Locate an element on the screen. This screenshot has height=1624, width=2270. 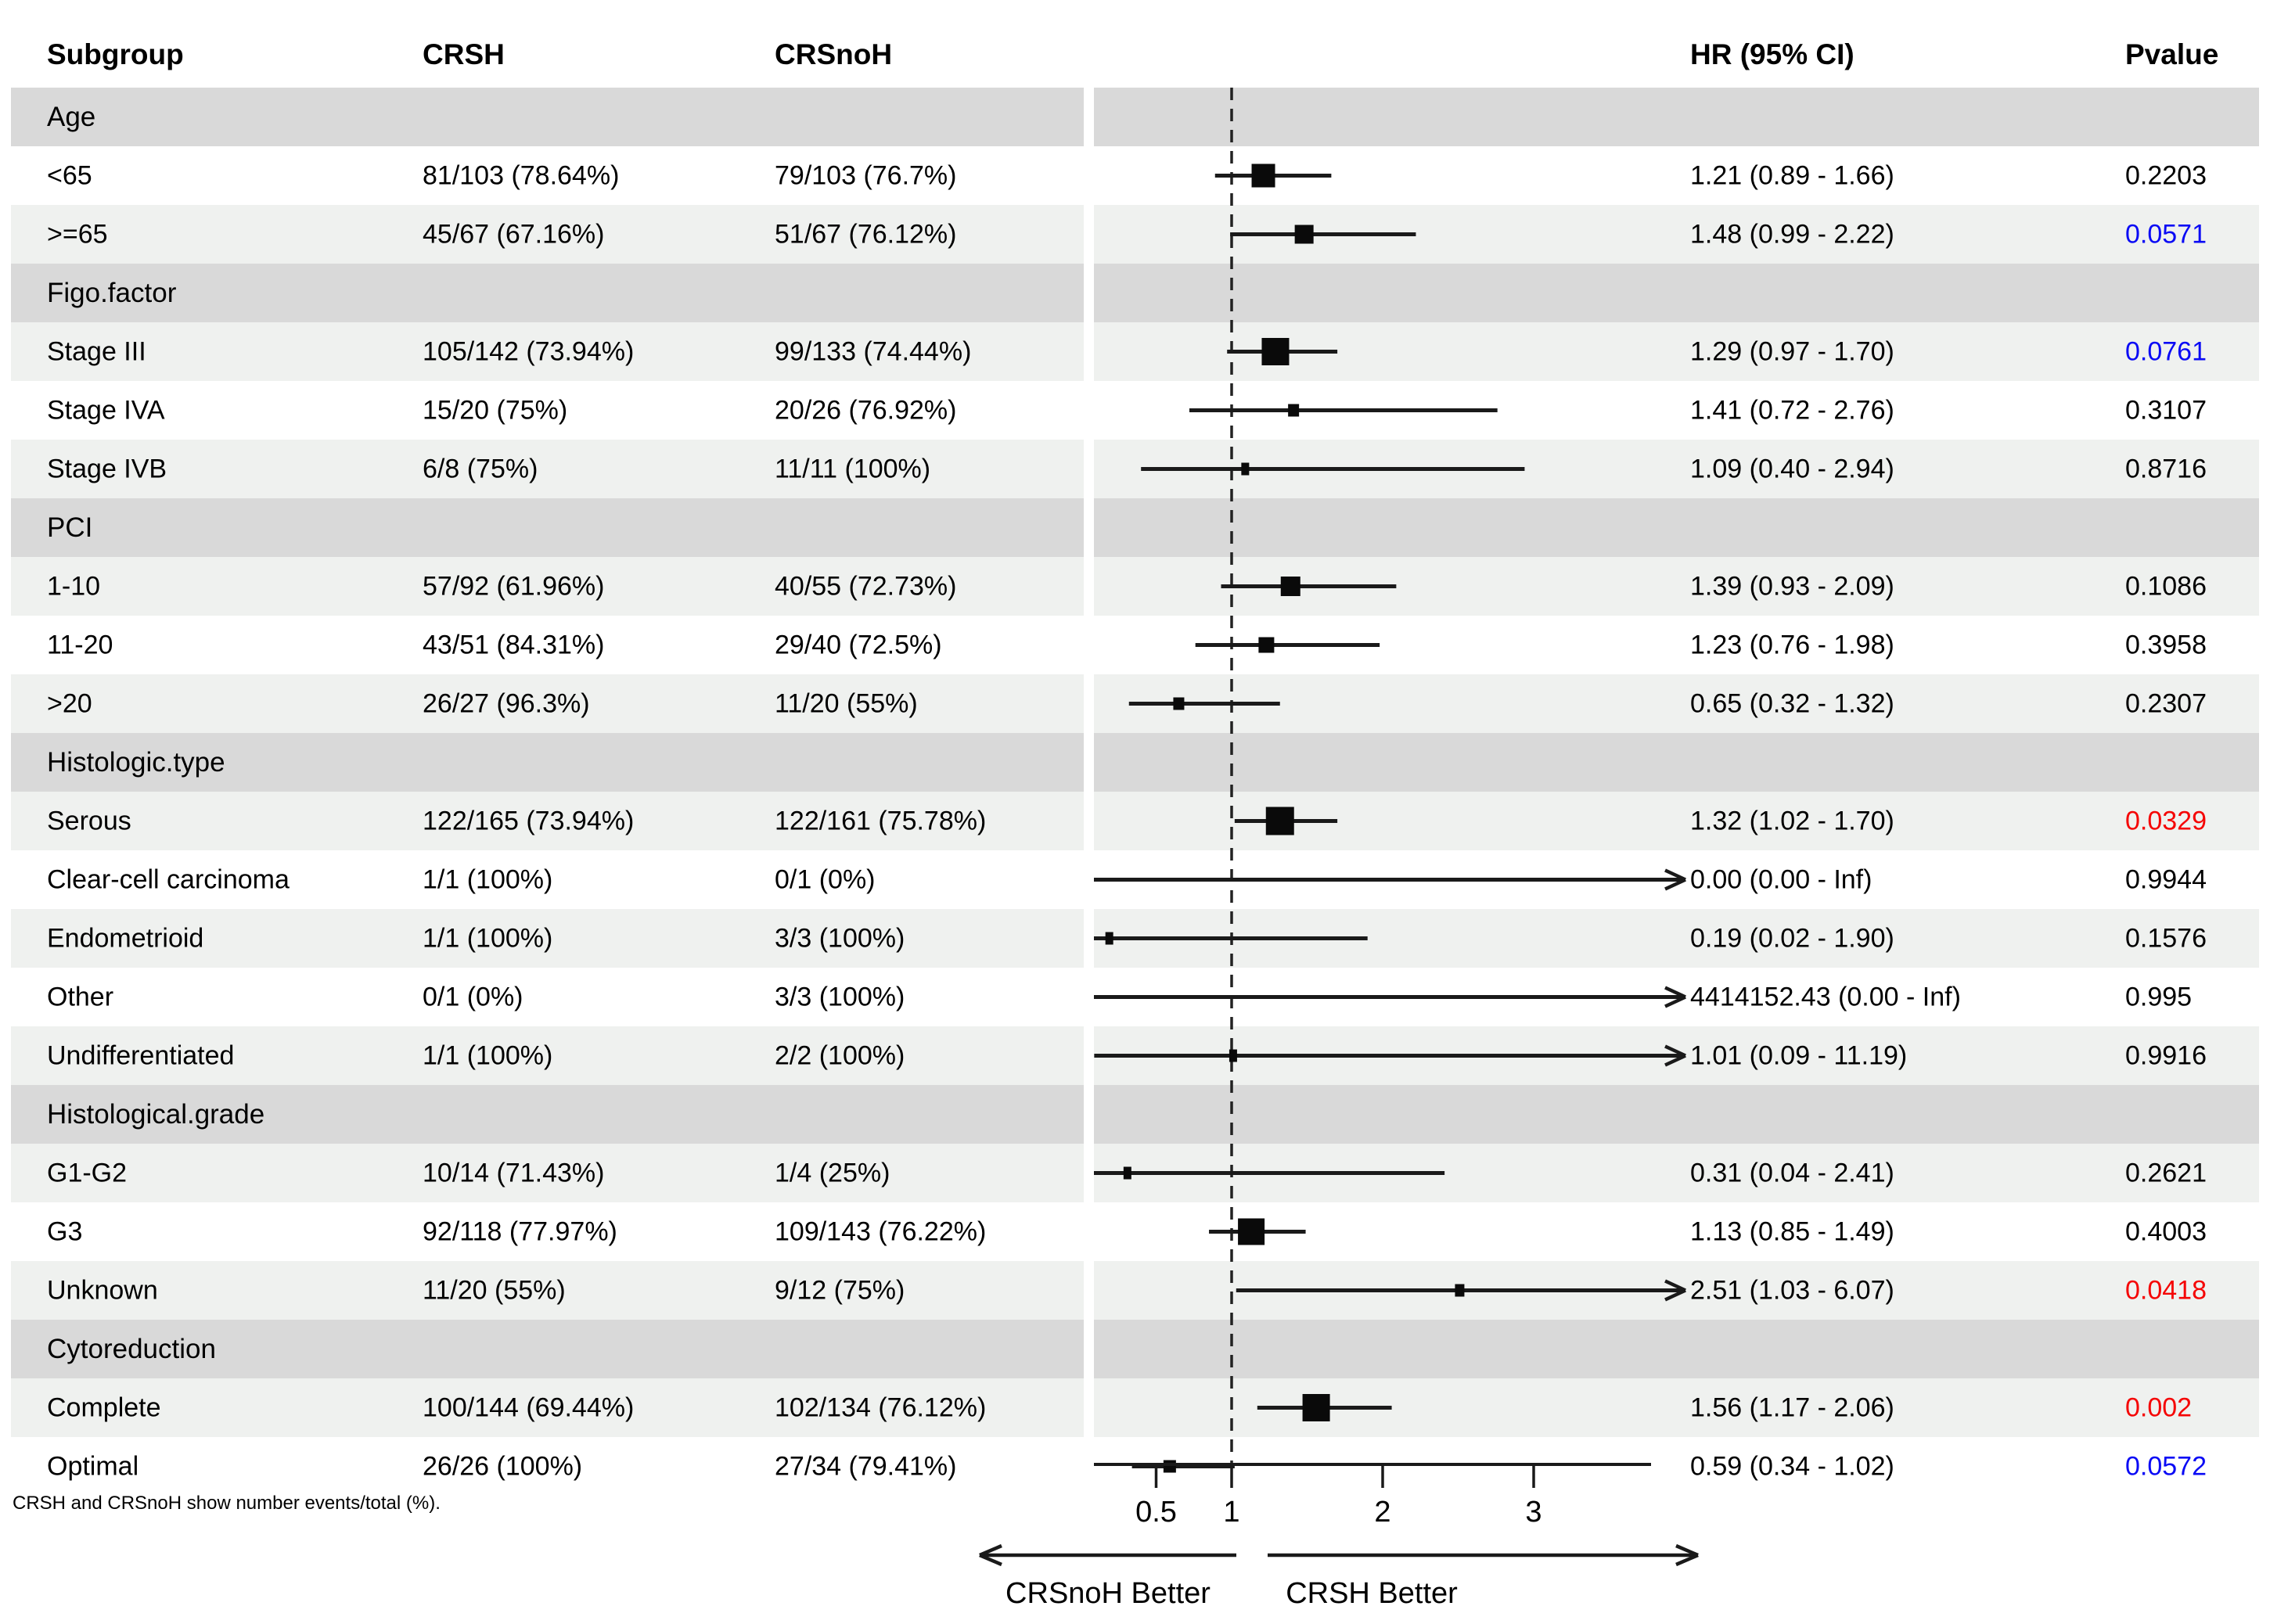
subgroup-label: Serous is located at coordinates (89, 820).